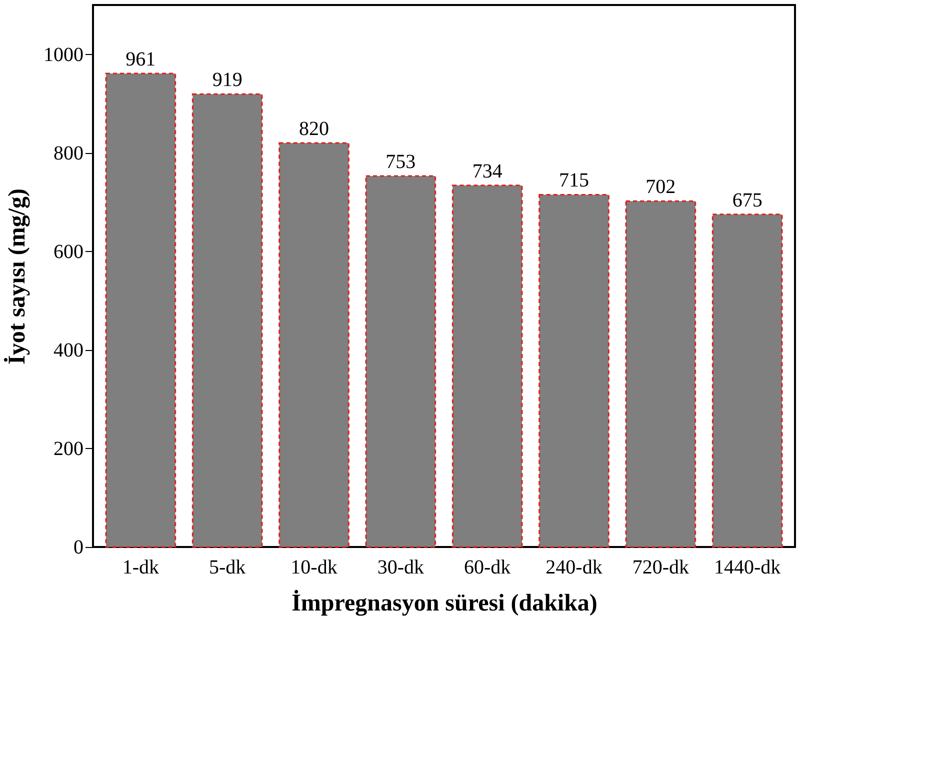 This screenshot has height=760, width=946. Describe the element at coordinates (227, 567) in the screenshot. I see `x-tick-label: 5-dk` at that location.